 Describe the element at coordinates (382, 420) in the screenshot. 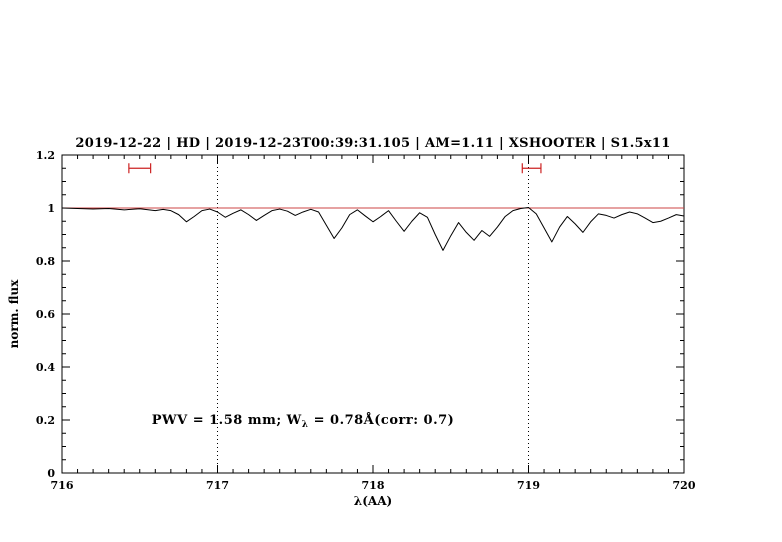

I see `annotation-suffix: = 0.78Å(corr: 0.7)` at that location.